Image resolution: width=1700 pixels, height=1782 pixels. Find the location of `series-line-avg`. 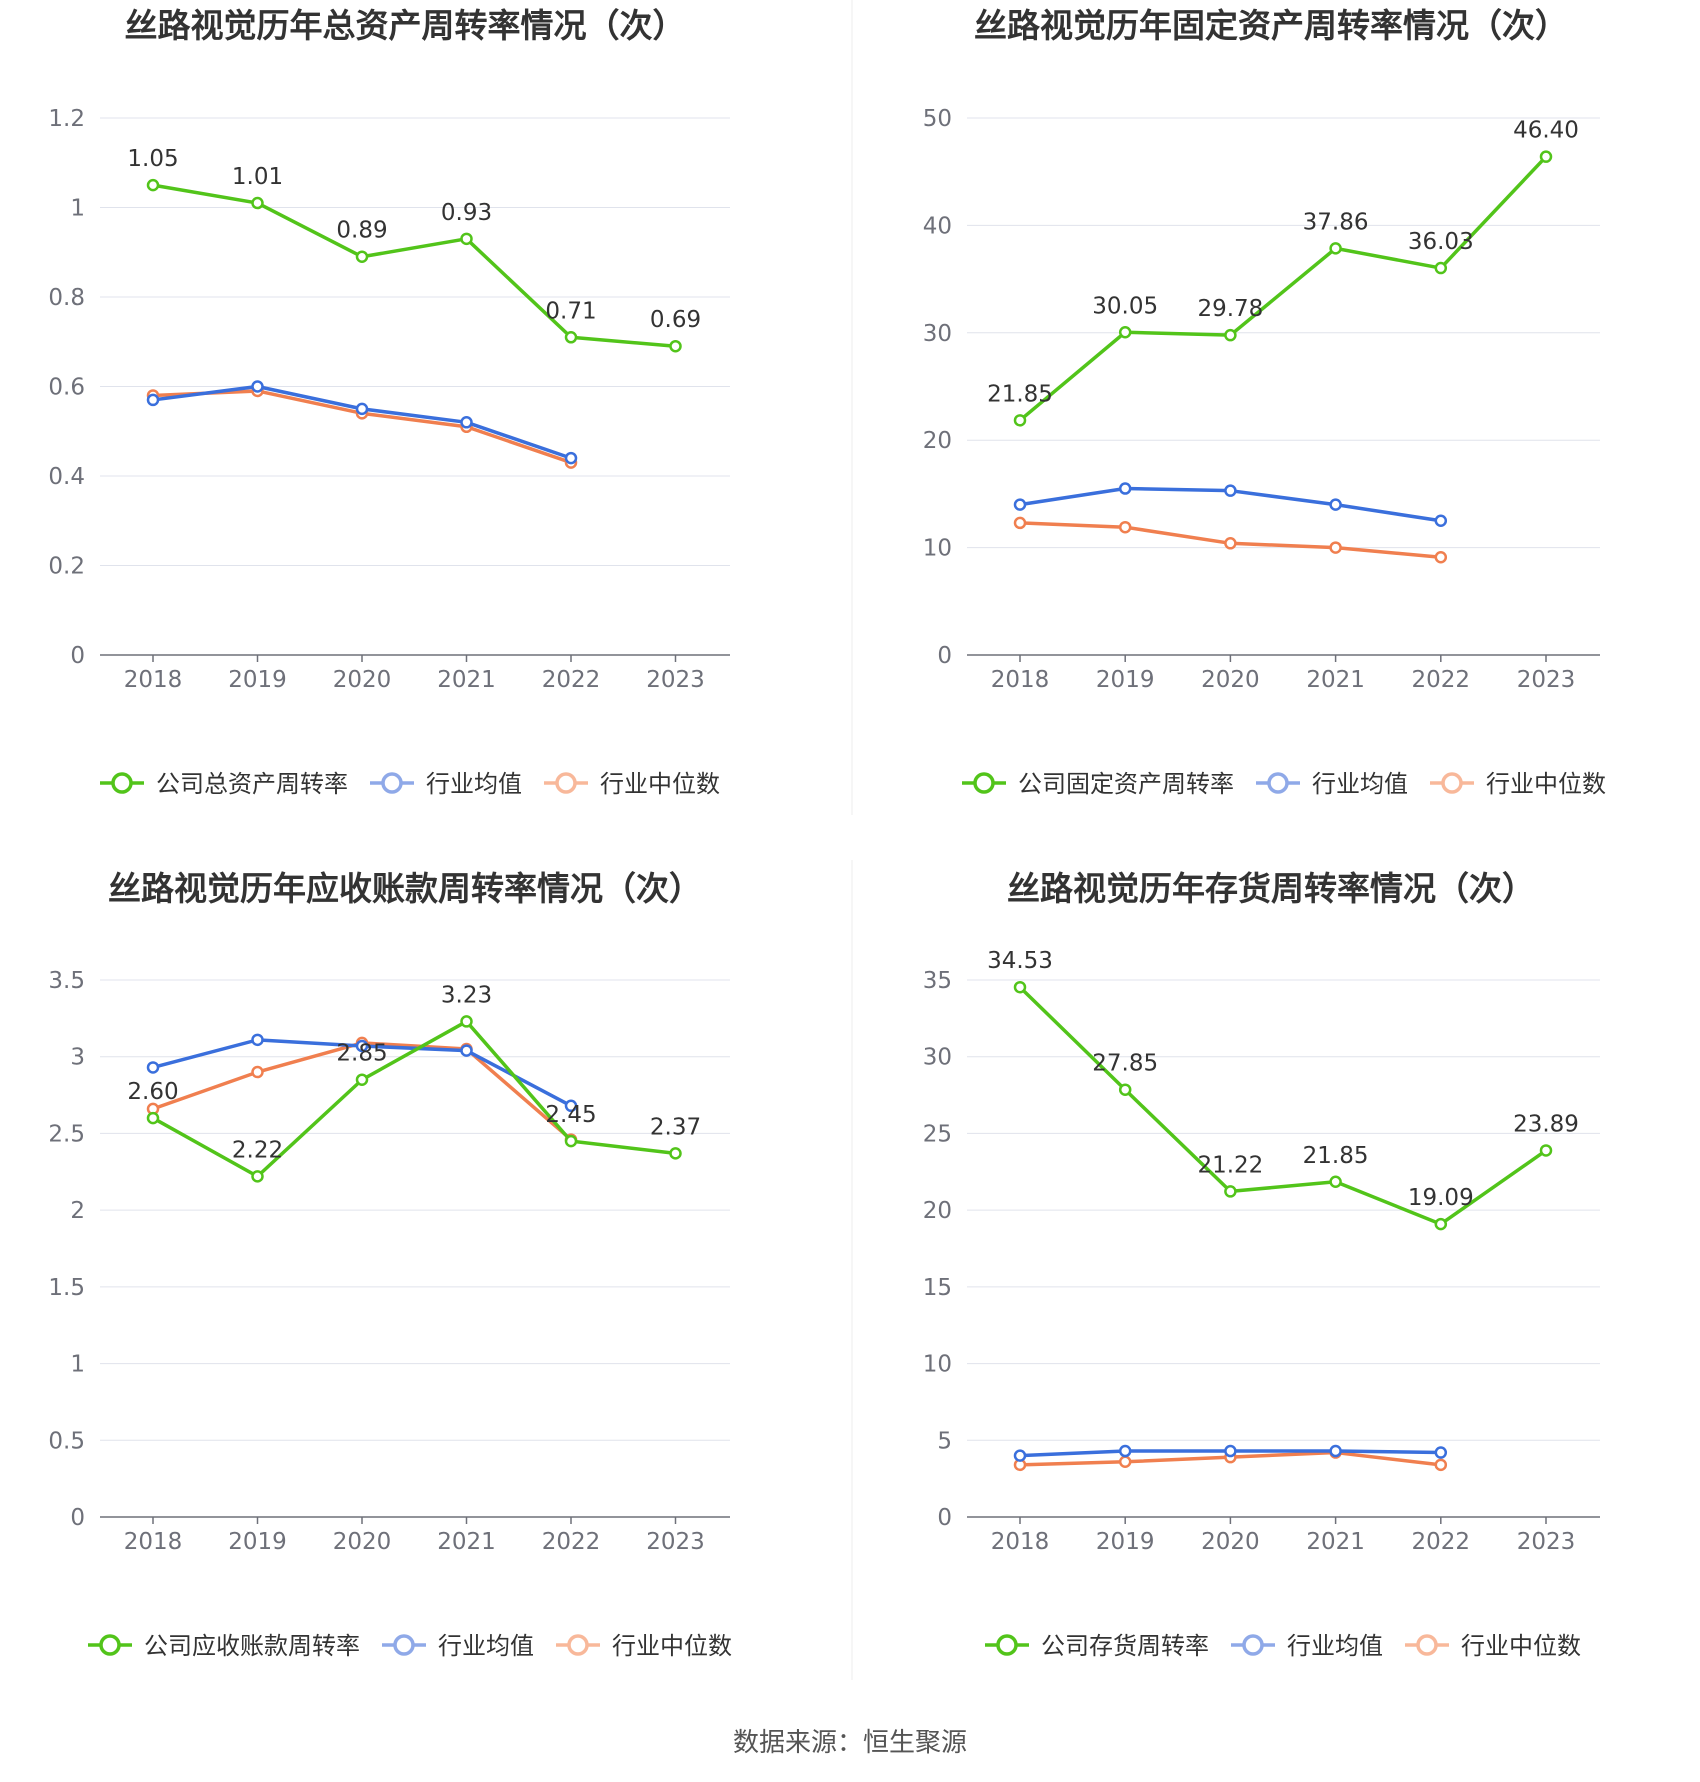

series-line-avg is located at coordinates (362, 422).